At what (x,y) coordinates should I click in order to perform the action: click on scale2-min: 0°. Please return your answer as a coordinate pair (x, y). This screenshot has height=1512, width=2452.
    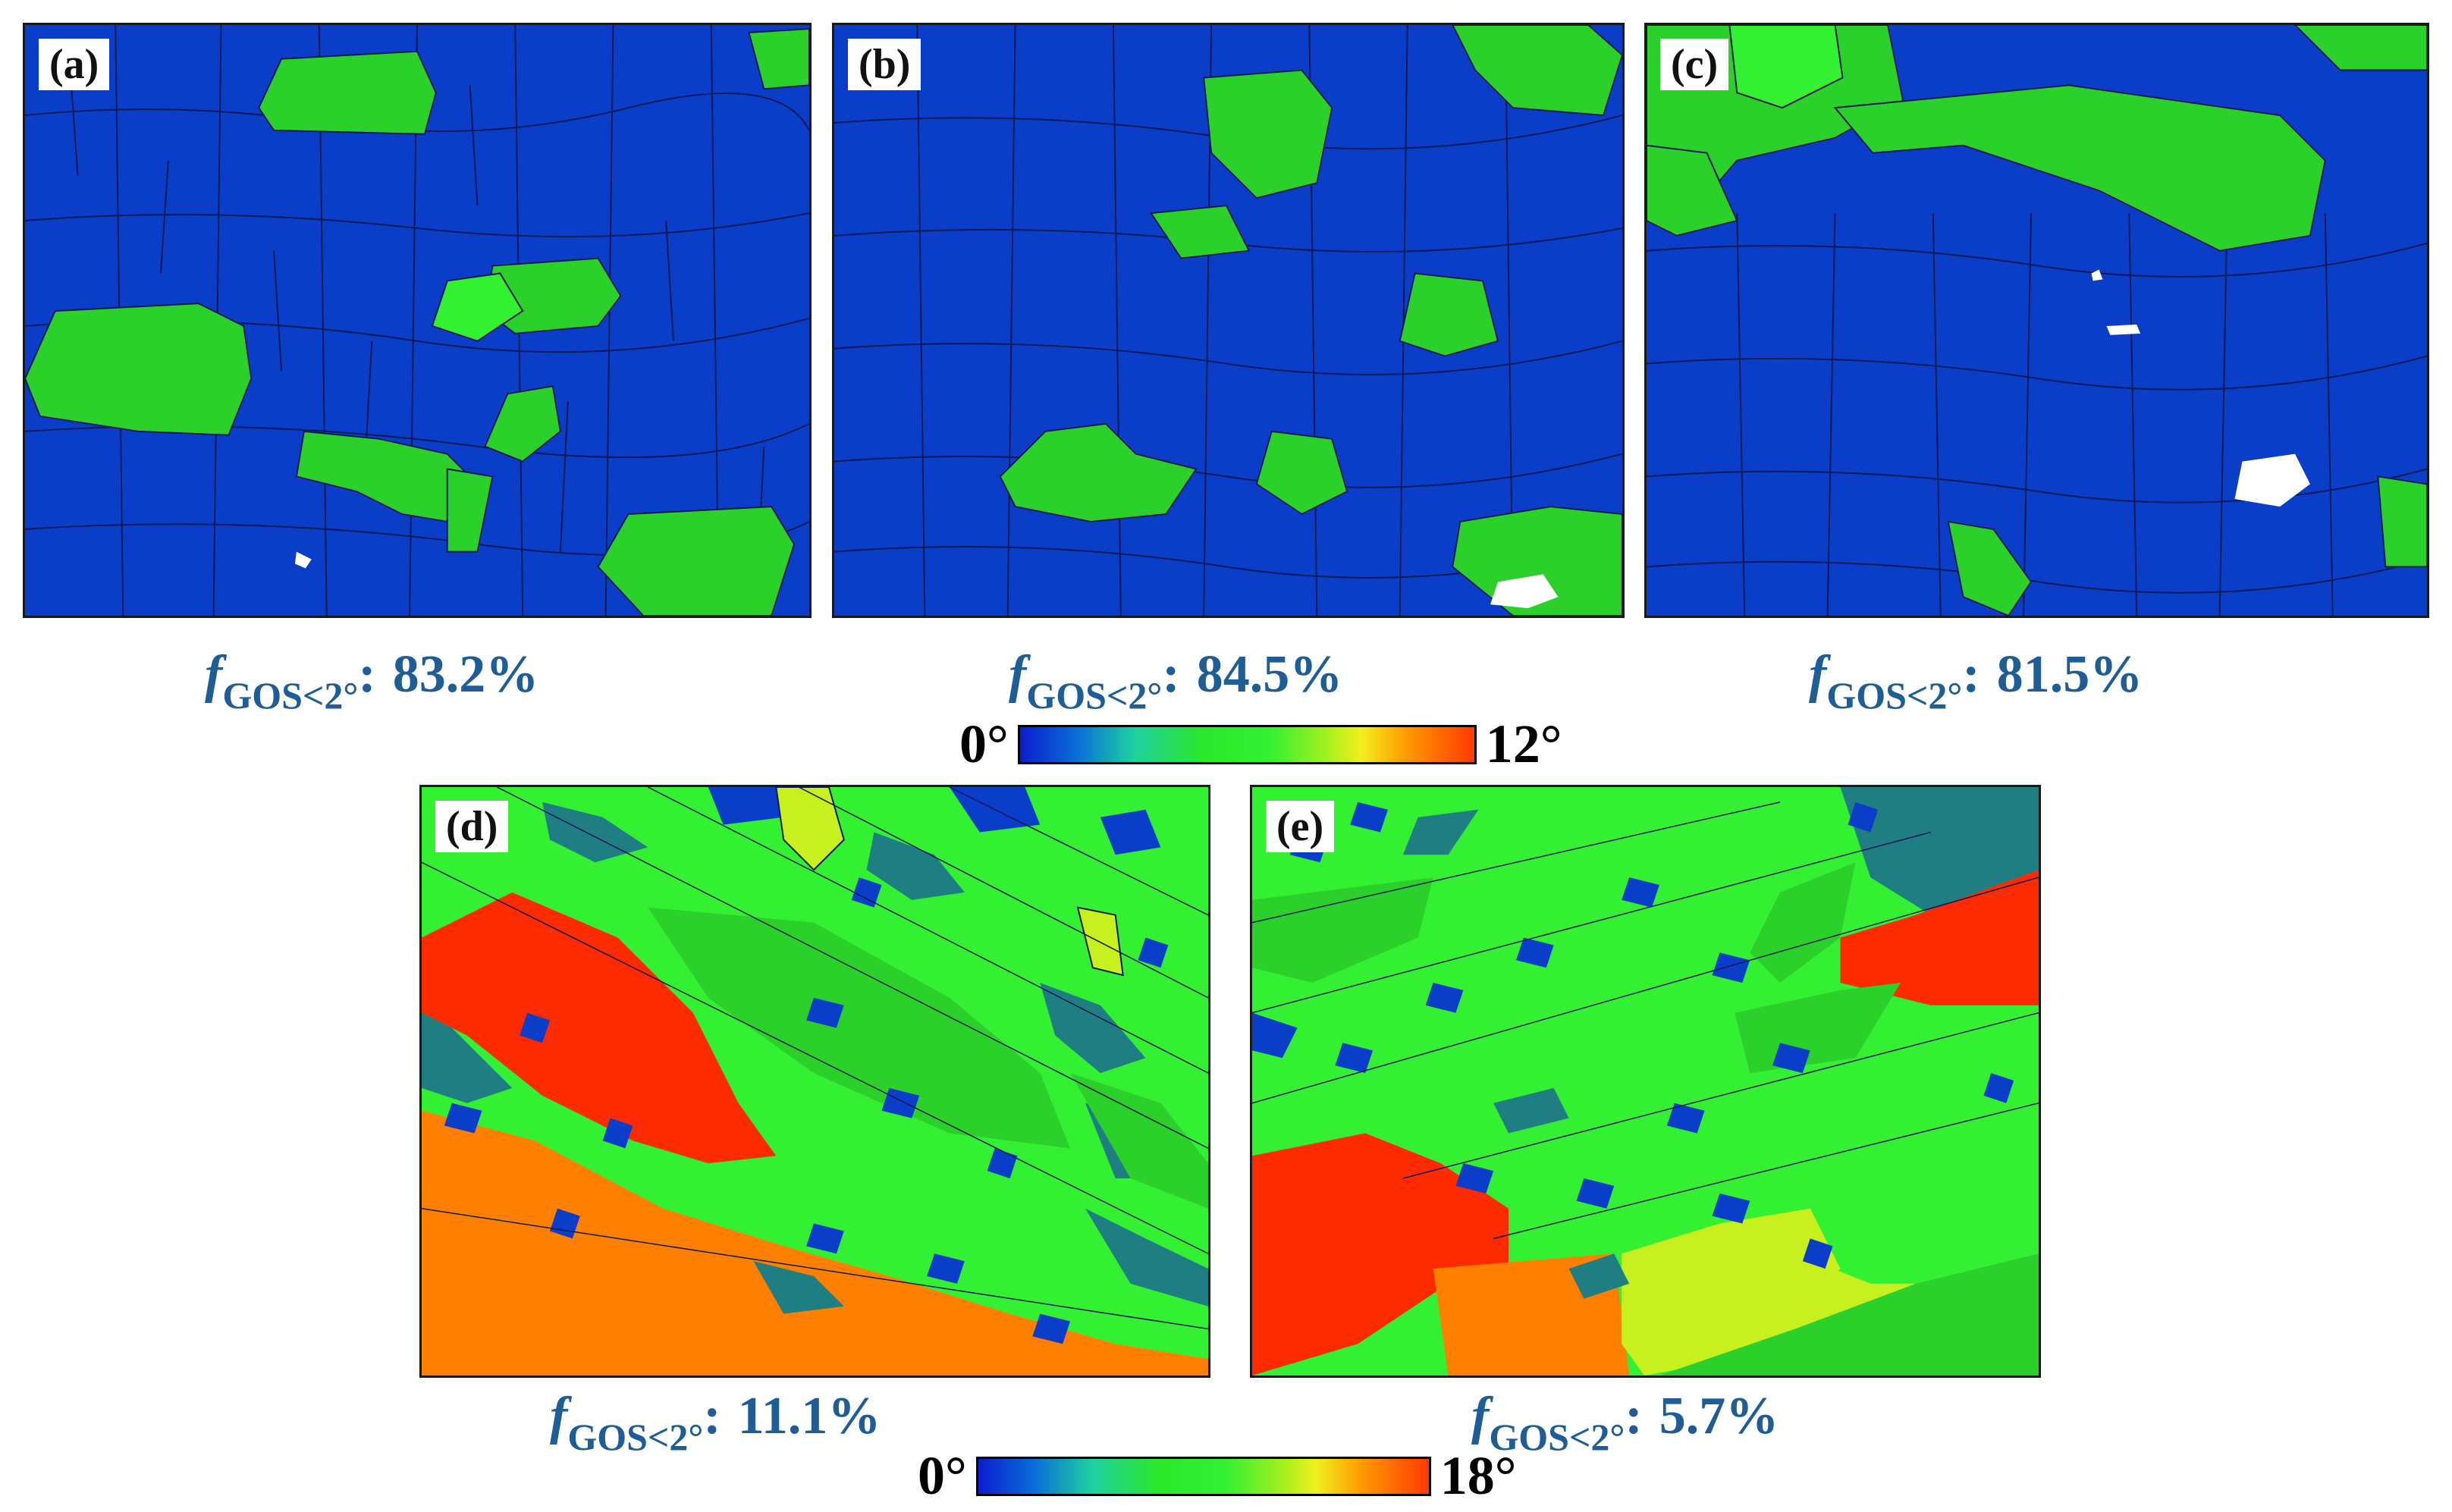
    Looking at the image, I should click on (942, 1475).